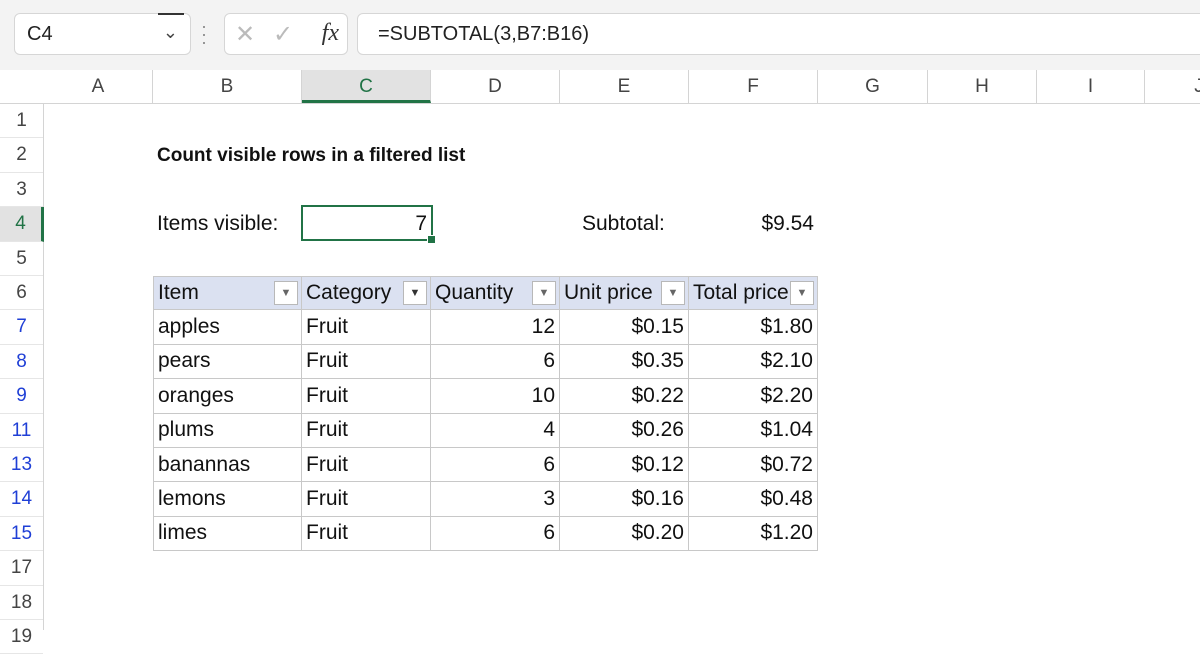 The height and width of the screenshot is (654, 1200). What do you see at coordinates (368, 224) in the screenshot?
I see `active-cell-c4` at bounding box center [368, 224].